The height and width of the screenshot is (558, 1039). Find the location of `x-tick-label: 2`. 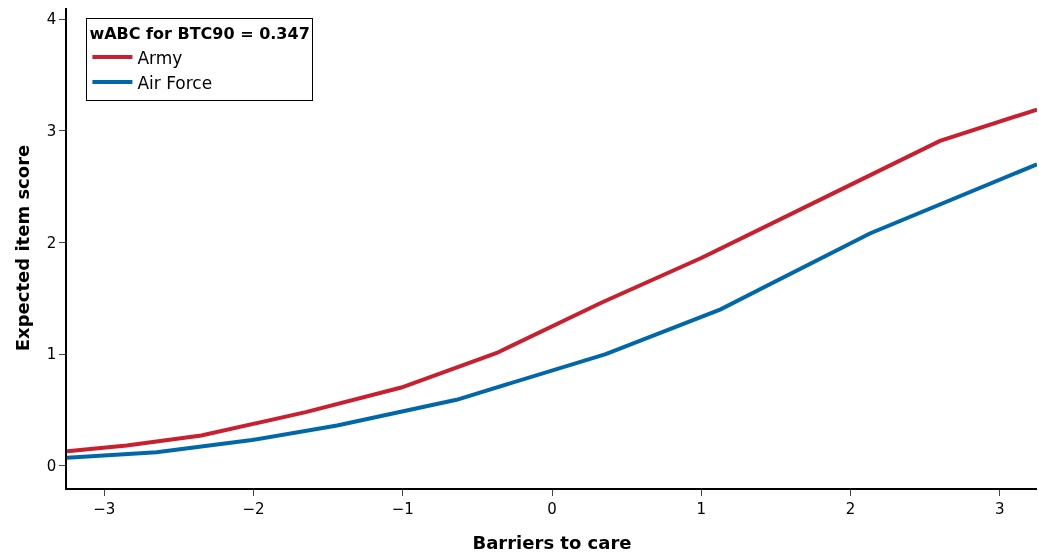

x-tick-label: 2 is located at coordinates (850, 508).